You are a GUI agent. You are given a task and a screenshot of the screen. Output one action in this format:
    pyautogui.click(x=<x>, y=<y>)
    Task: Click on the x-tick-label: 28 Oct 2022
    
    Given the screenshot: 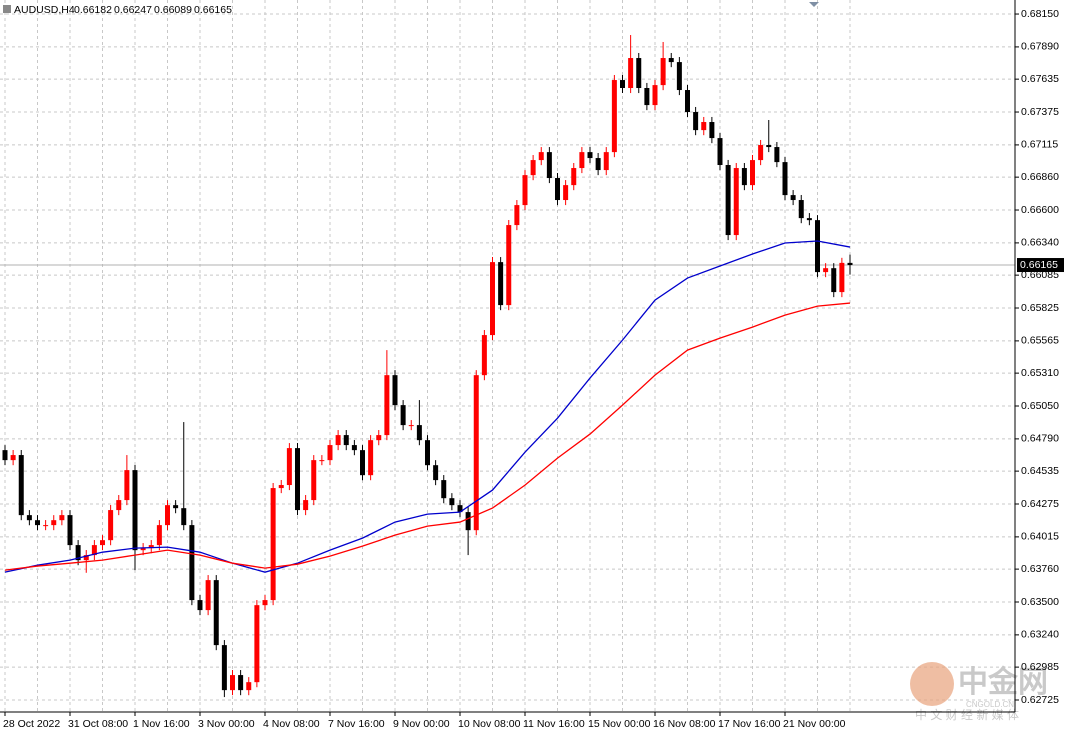 What is the action you would take?
    pyautogui.click(x=31, y=724)
    